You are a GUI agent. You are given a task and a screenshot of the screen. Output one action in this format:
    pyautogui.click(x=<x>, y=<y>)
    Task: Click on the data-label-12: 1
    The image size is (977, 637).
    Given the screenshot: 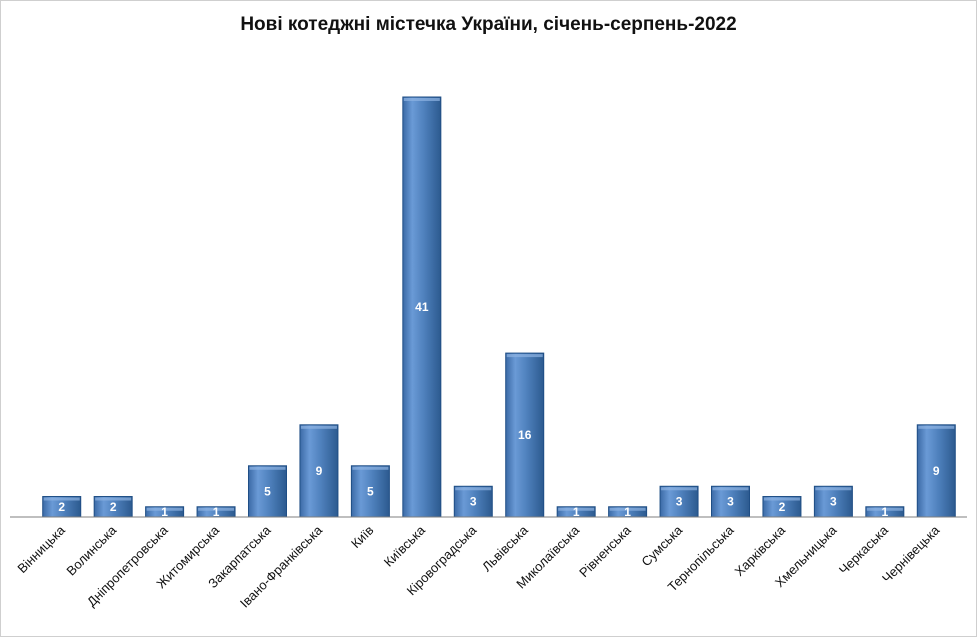 What is the action you would take?
    pyautogui.click(x=627, y=512)
    